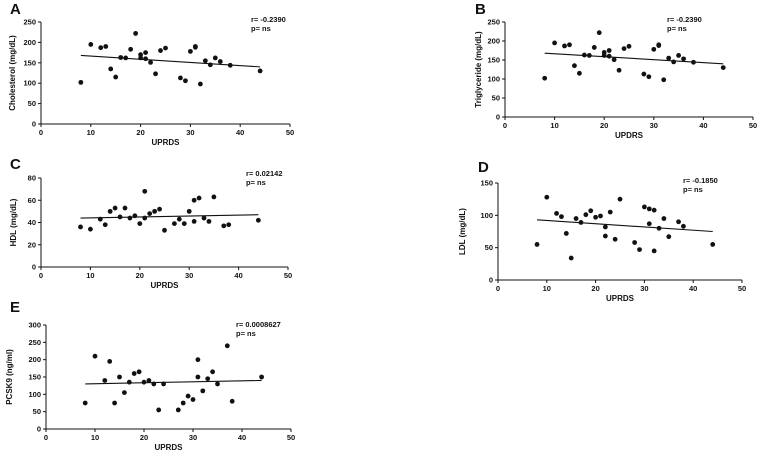  What do you see at coordinates (261, 28) in the screenshot?
I see `panel-a-p-value: p= ns` at bounding box center [261, 28].